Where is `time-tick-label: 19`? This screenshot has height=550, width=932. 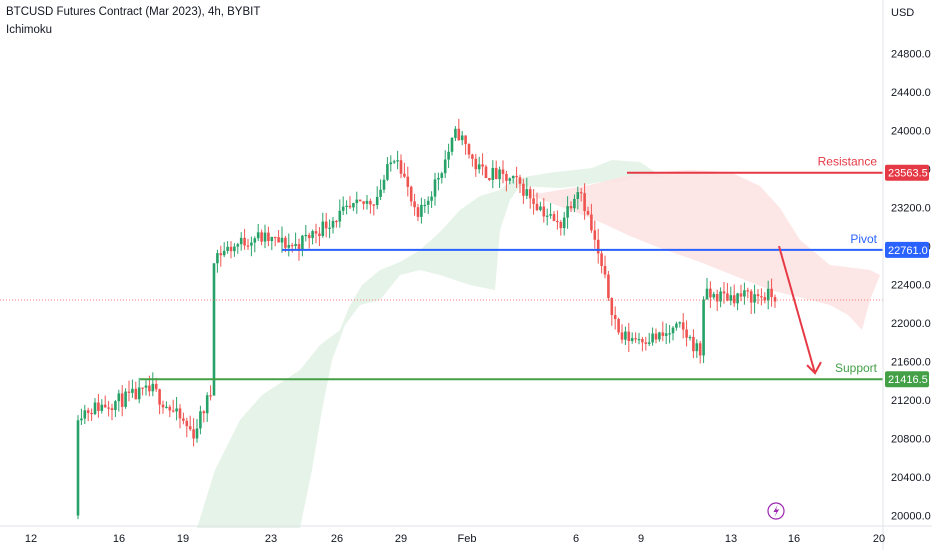
time-tick-label: 19 is located at coordinates (183, 539).